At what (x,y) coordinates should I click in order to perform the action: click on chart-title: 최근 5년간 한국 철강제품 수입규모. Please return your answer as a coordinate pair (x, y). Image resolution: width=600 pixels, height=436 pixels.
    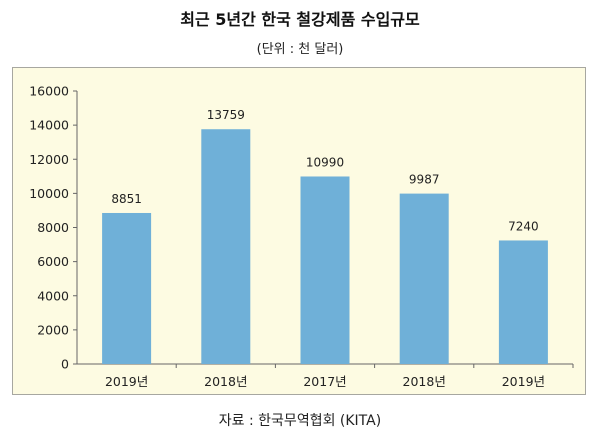
    Looking at the image, I should click on (300, 19).